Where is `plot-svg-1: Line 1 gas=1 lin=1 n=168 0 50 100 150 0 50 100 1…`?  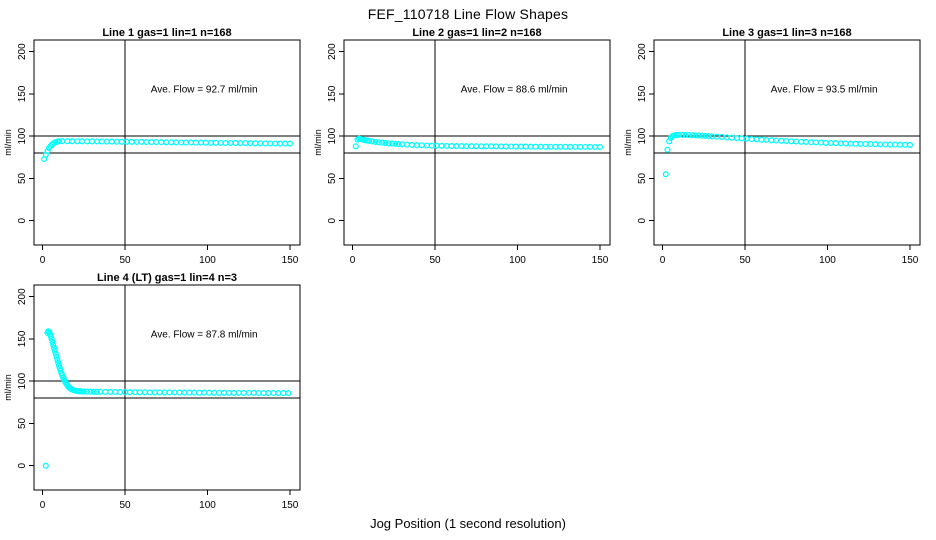 plot-svg-1: Line 1 gas=1 lin=1 n=168 0 50 100 150 0 50 100 1… is located at coordinates (152, 146).